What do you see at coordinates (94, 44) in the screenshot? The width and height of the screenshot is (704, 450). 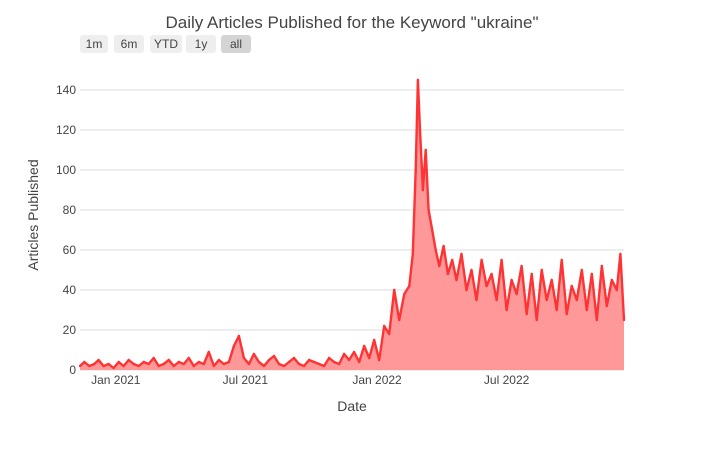 I see `range-button-1m: 1m` at bounding box center [94, 44].